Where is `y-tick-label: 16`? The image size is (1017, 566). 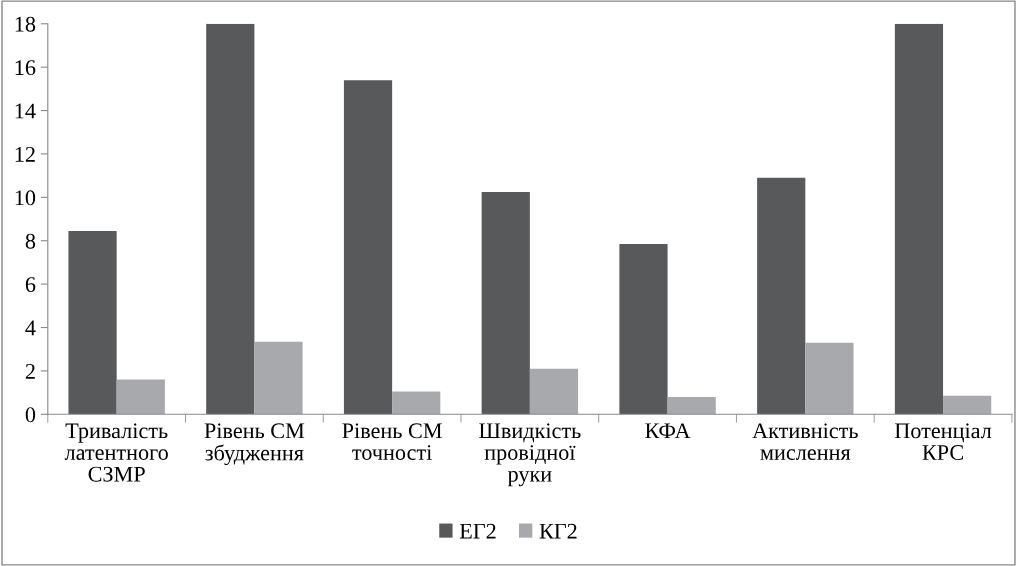
y-tick-label: 16 is located at coordinates (25, 68).